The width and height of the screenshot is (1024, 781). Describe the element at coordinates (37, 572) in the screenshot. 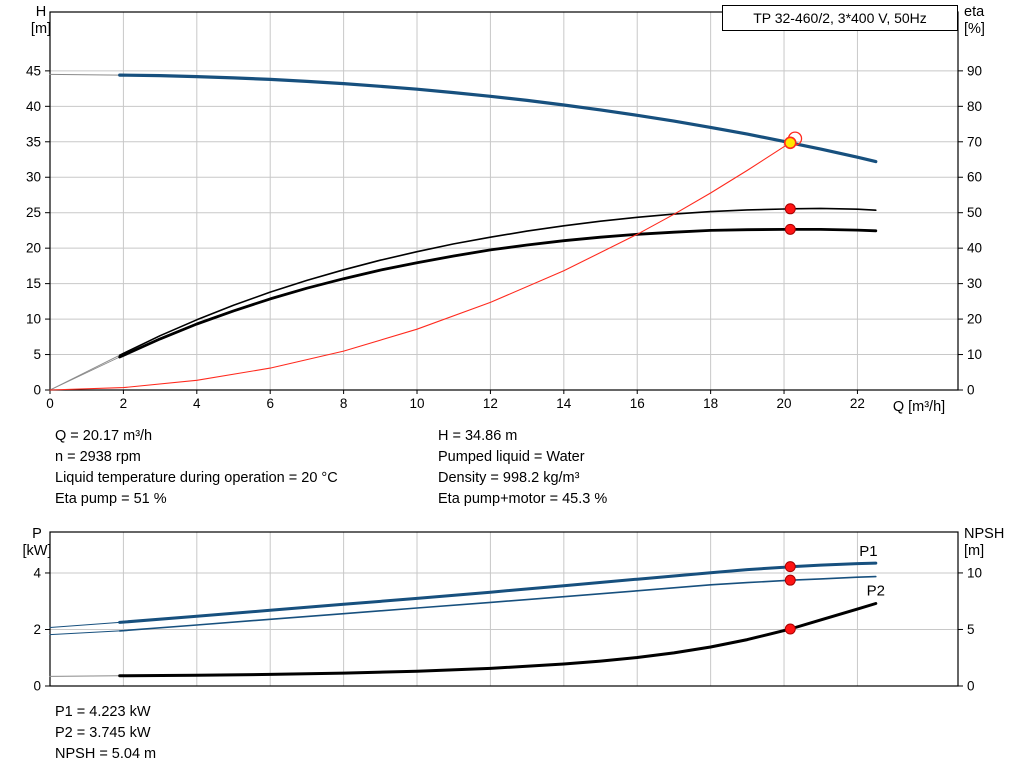

I see `y-left-tick-label: 4` at that location.